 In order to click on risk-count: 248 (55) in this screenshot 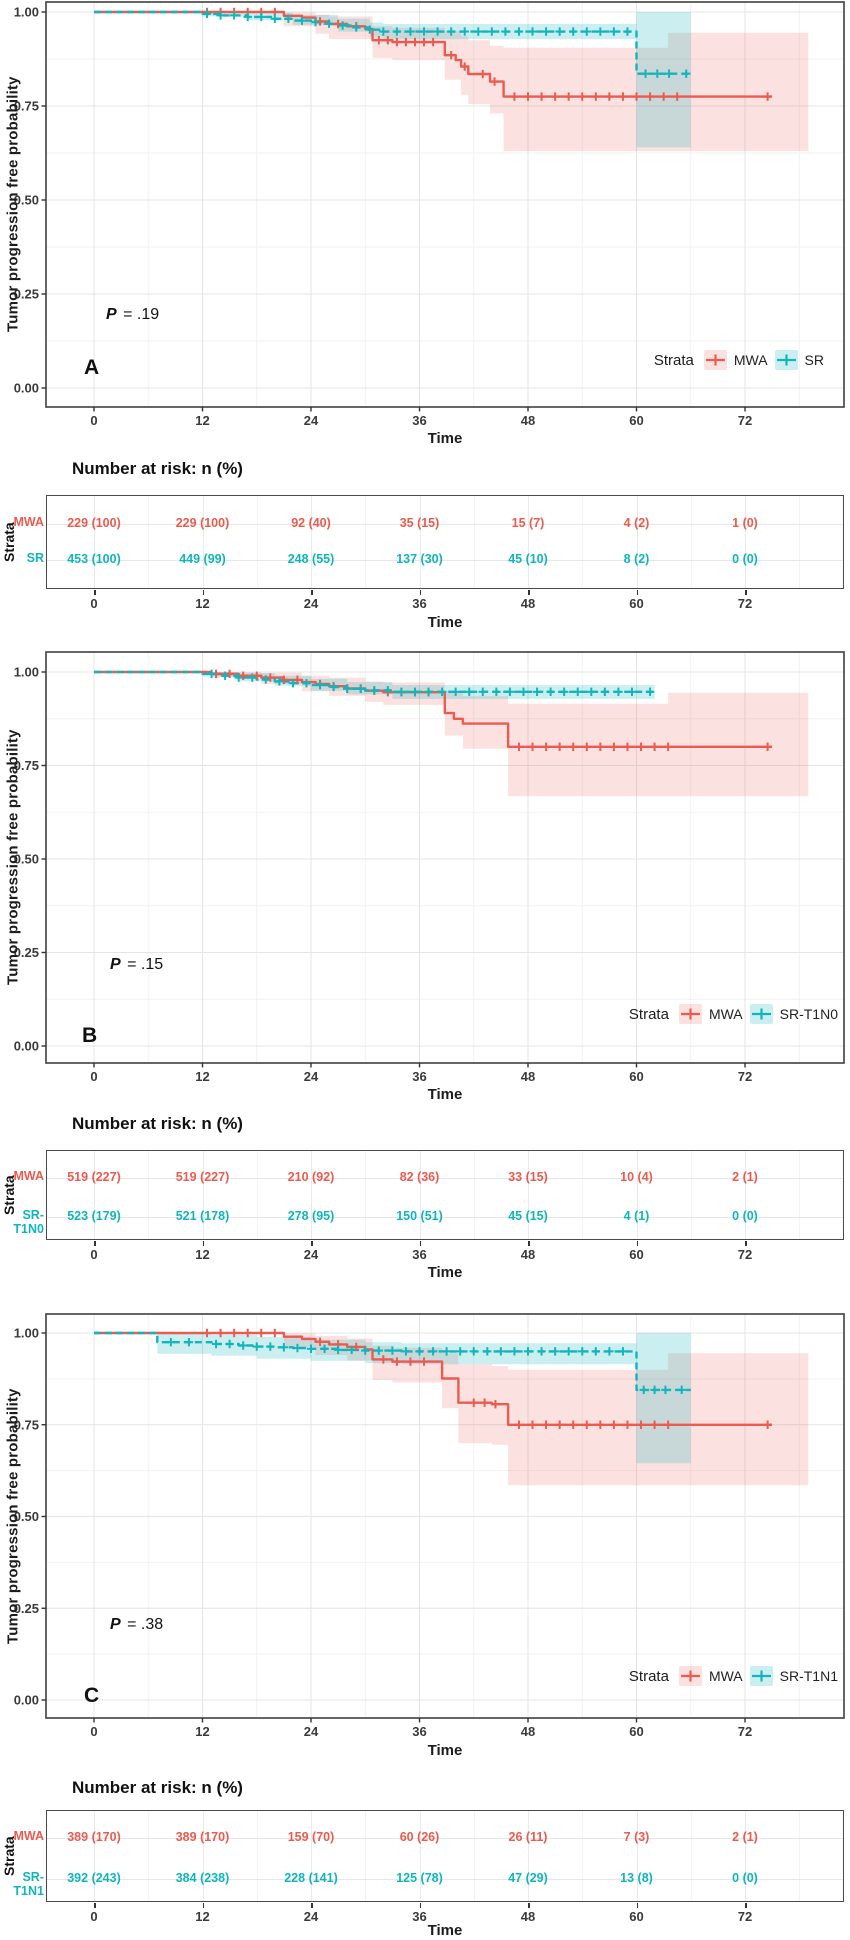, I will do `click(311, 559)`.